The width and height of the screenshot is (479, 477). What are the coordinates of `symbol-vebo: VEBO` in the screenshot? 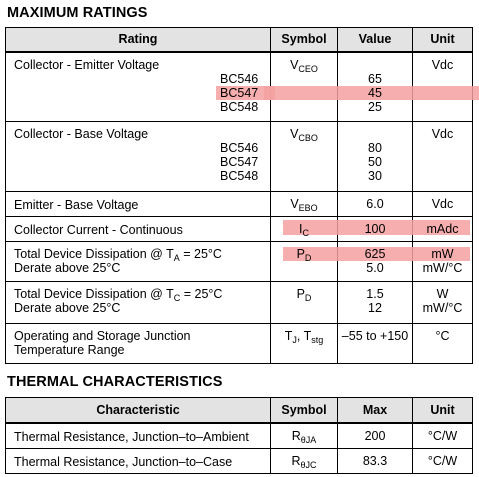 It's located at (304, 204).